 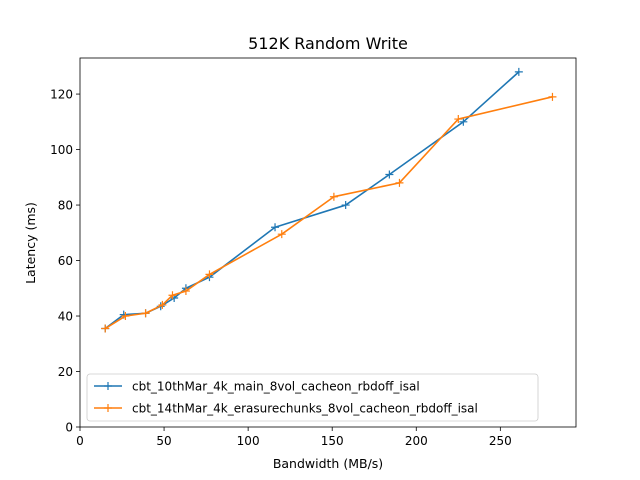 I want to click on legend-box, so click(x=312, y=397).